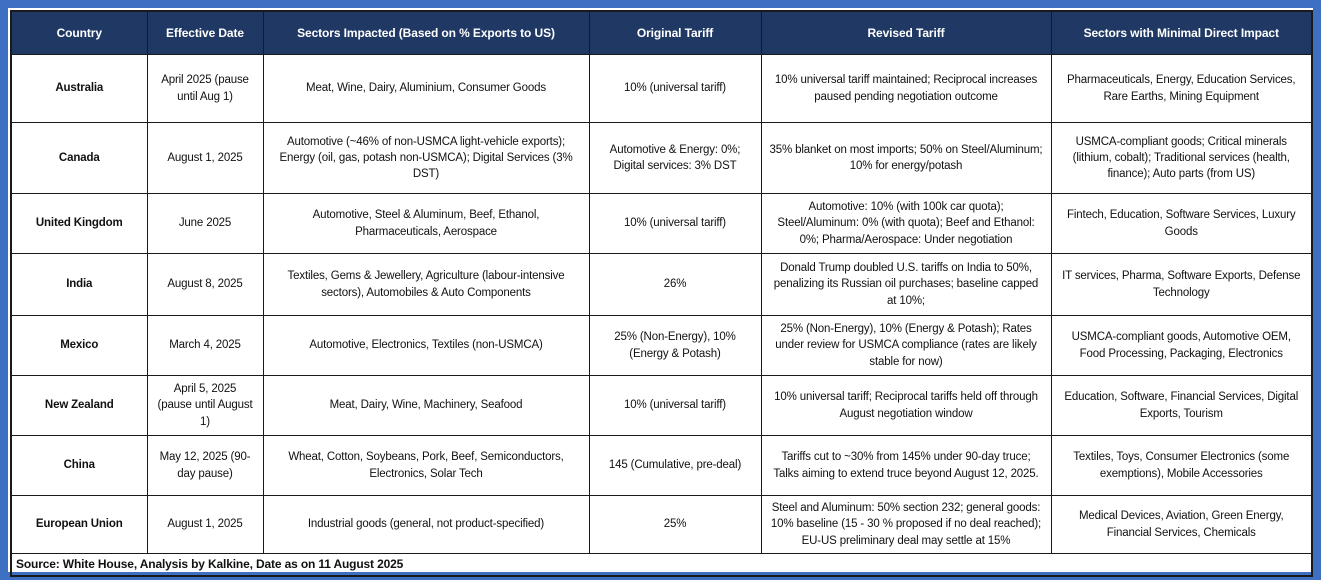 This screenshot has width=1321, height=580. What do you see at coordinates (675, 465) in the screenshot?
I see `cell-original-tariff: 145 (Cumulative, pre-deal)` at bounding box center [675, 465].